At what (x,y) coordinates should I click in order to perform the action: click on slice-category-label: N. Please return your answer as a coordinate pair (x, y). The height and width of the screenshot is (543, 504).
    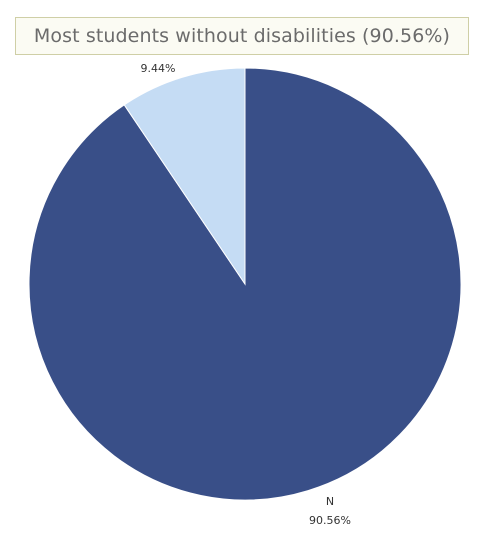
    Looking at the image, I should click on (330, 501).